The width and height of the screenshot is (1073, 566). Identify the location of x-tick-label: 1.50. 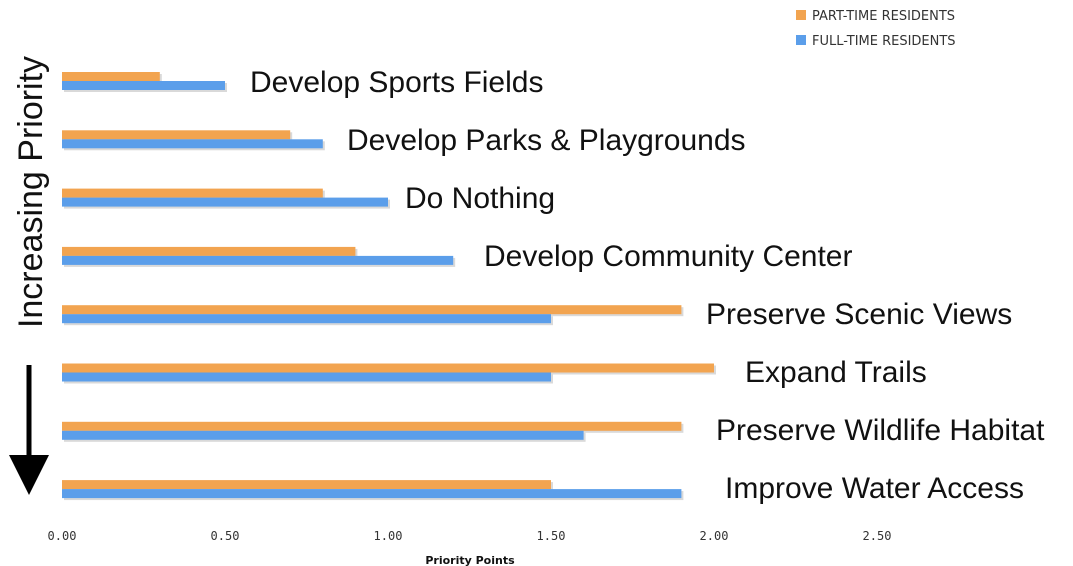
(551, 536).